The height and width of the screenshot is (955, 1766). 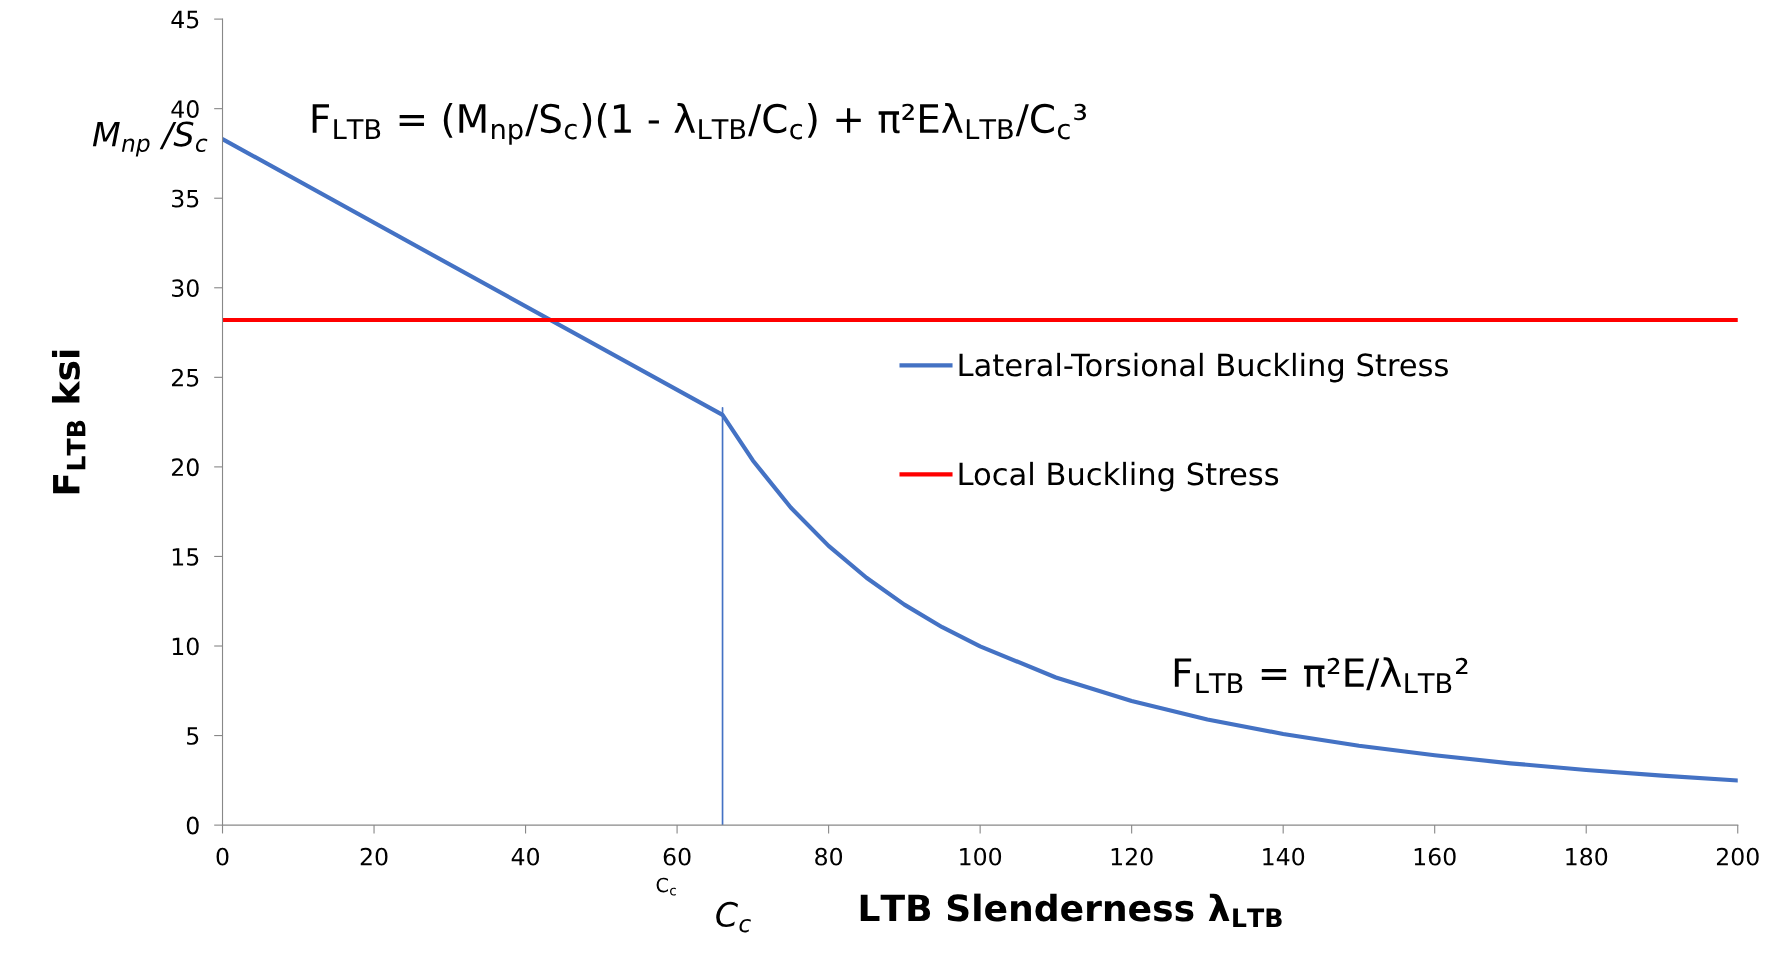 What do you see at coordinates (1737, 856) in the screenshot?
I see `x-tick-label: 200` at bounding box center [1737, 856].